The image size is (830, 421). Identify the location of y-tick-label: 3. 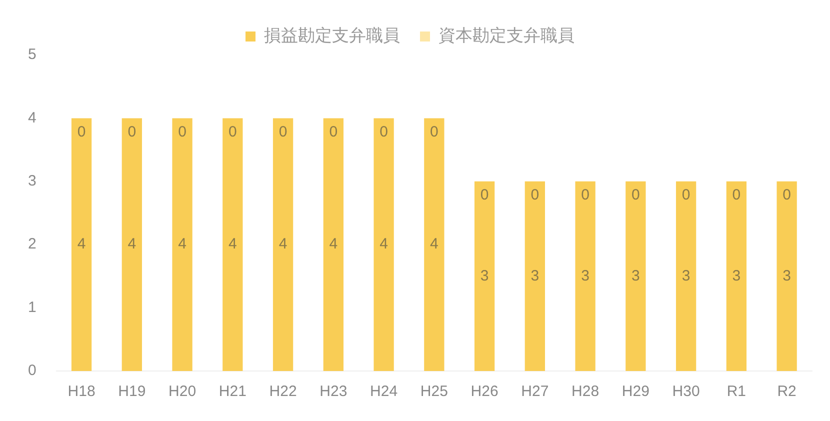
(32, 181).